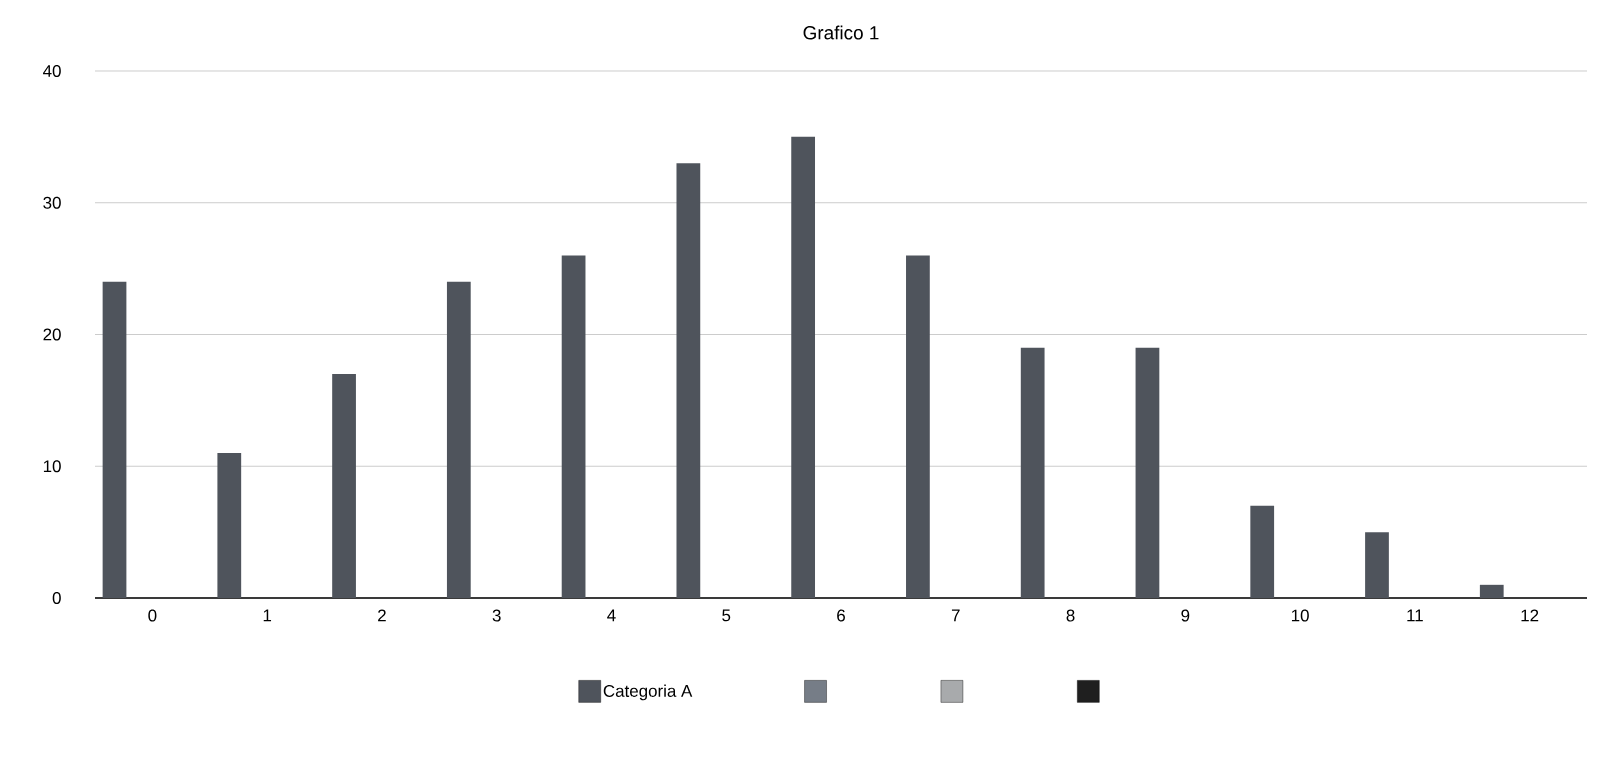  What do you see at coordinates (56, 598) in the screenshot?
I see `y-tick-label: 0` at bounding box center [56, 598].